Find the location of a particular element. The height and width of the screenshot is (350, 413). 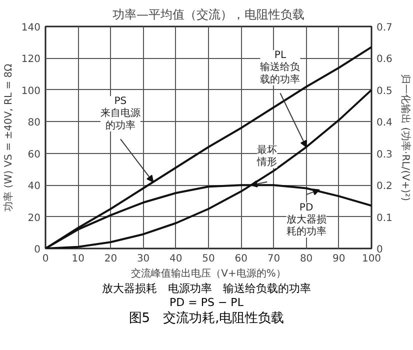

y2-axis-title: 归一化输出 (功率·RL/(V+)²) is located at coordinates (405, 138).